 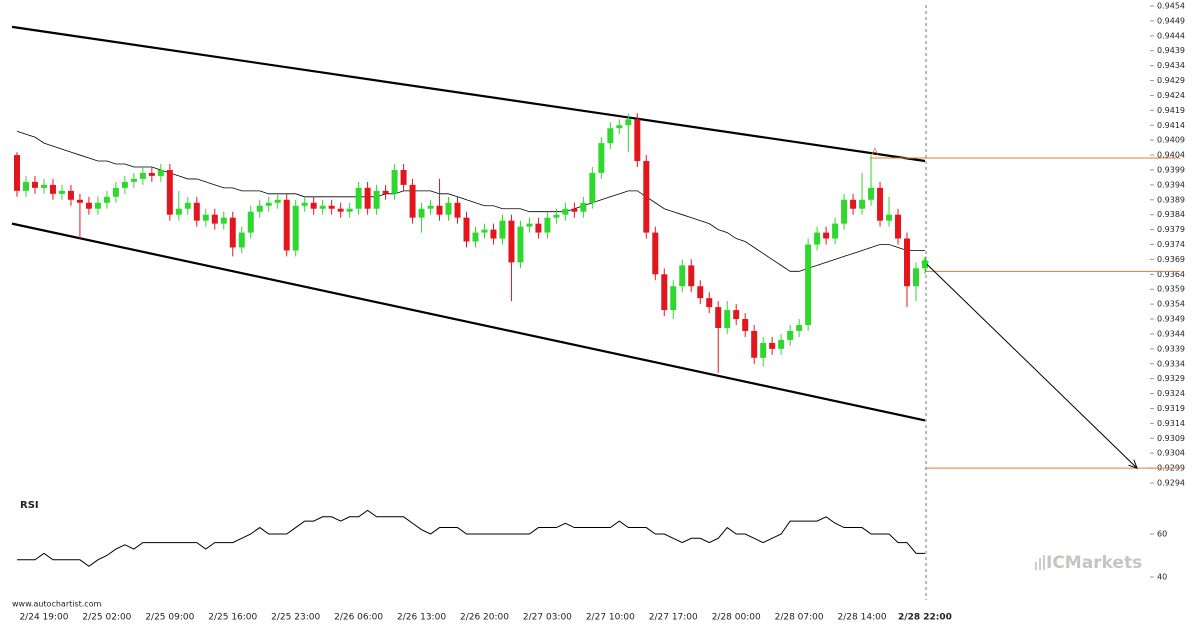 I want to click on y-tick-label: 0.9314, so click(x=1171, y=423).